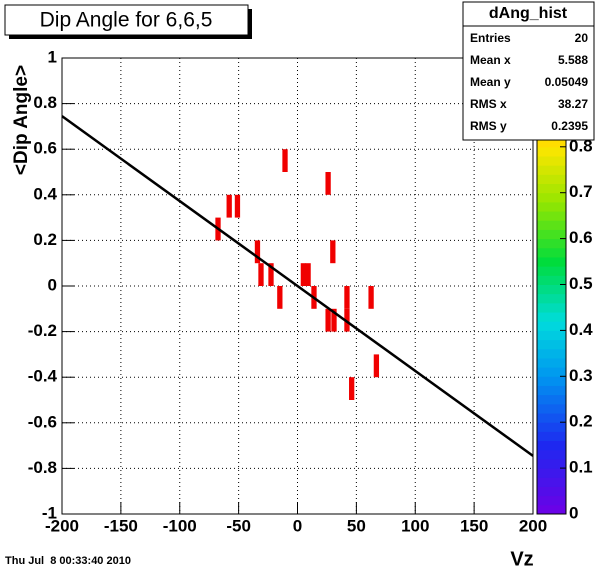  What do you see at coordinates (581, 375) in the screenshot?
I see `z-tick-label: 0.3` at bounding box center [581, 375].